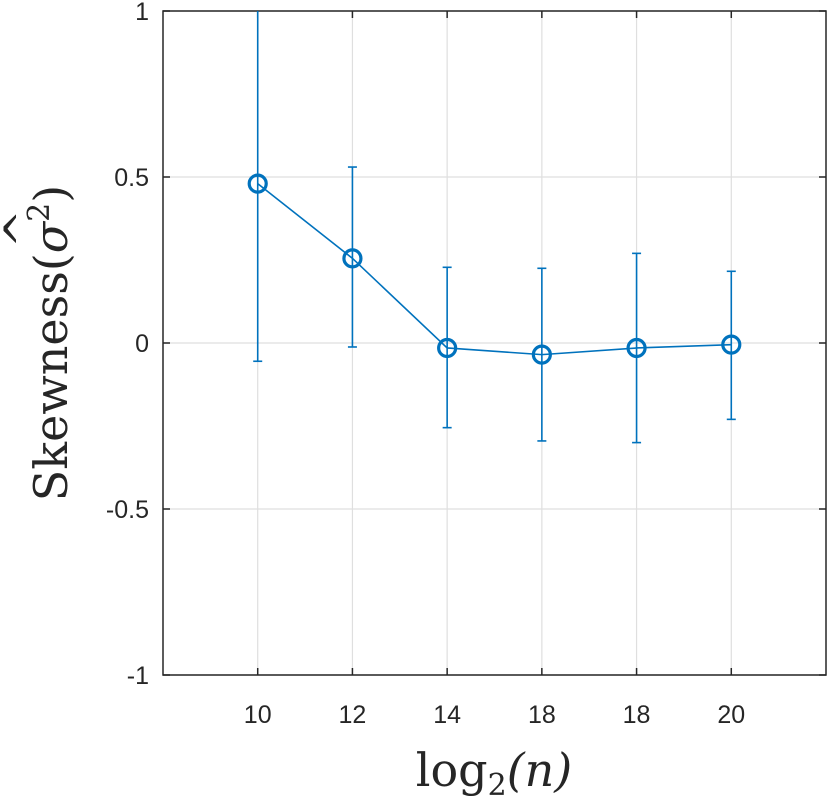 The image size is (830, 801). What do you see at coordinates (50, 343) in the screenshot?
I see `svg-text: Skewness(σ2)` at bounding box center [50, 343].